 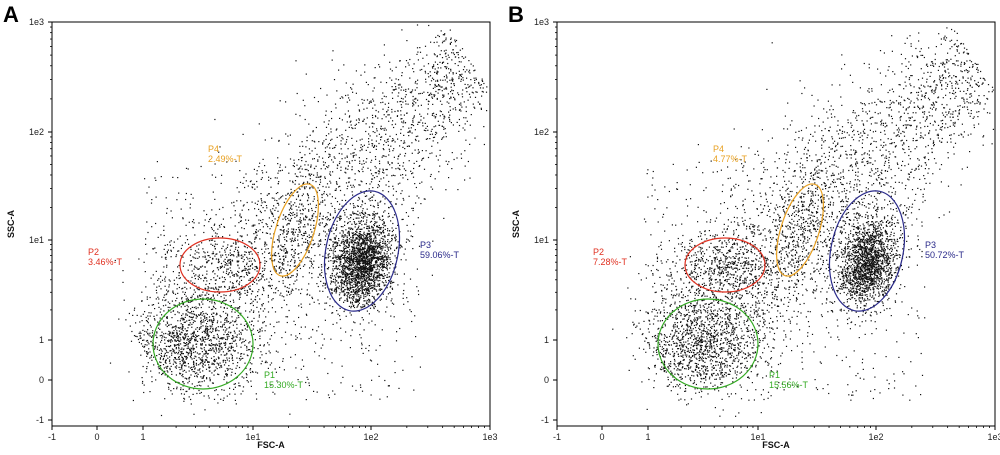 I want to click on gate-p3-percent: 50.72%-T, so click(x=945, y=255).